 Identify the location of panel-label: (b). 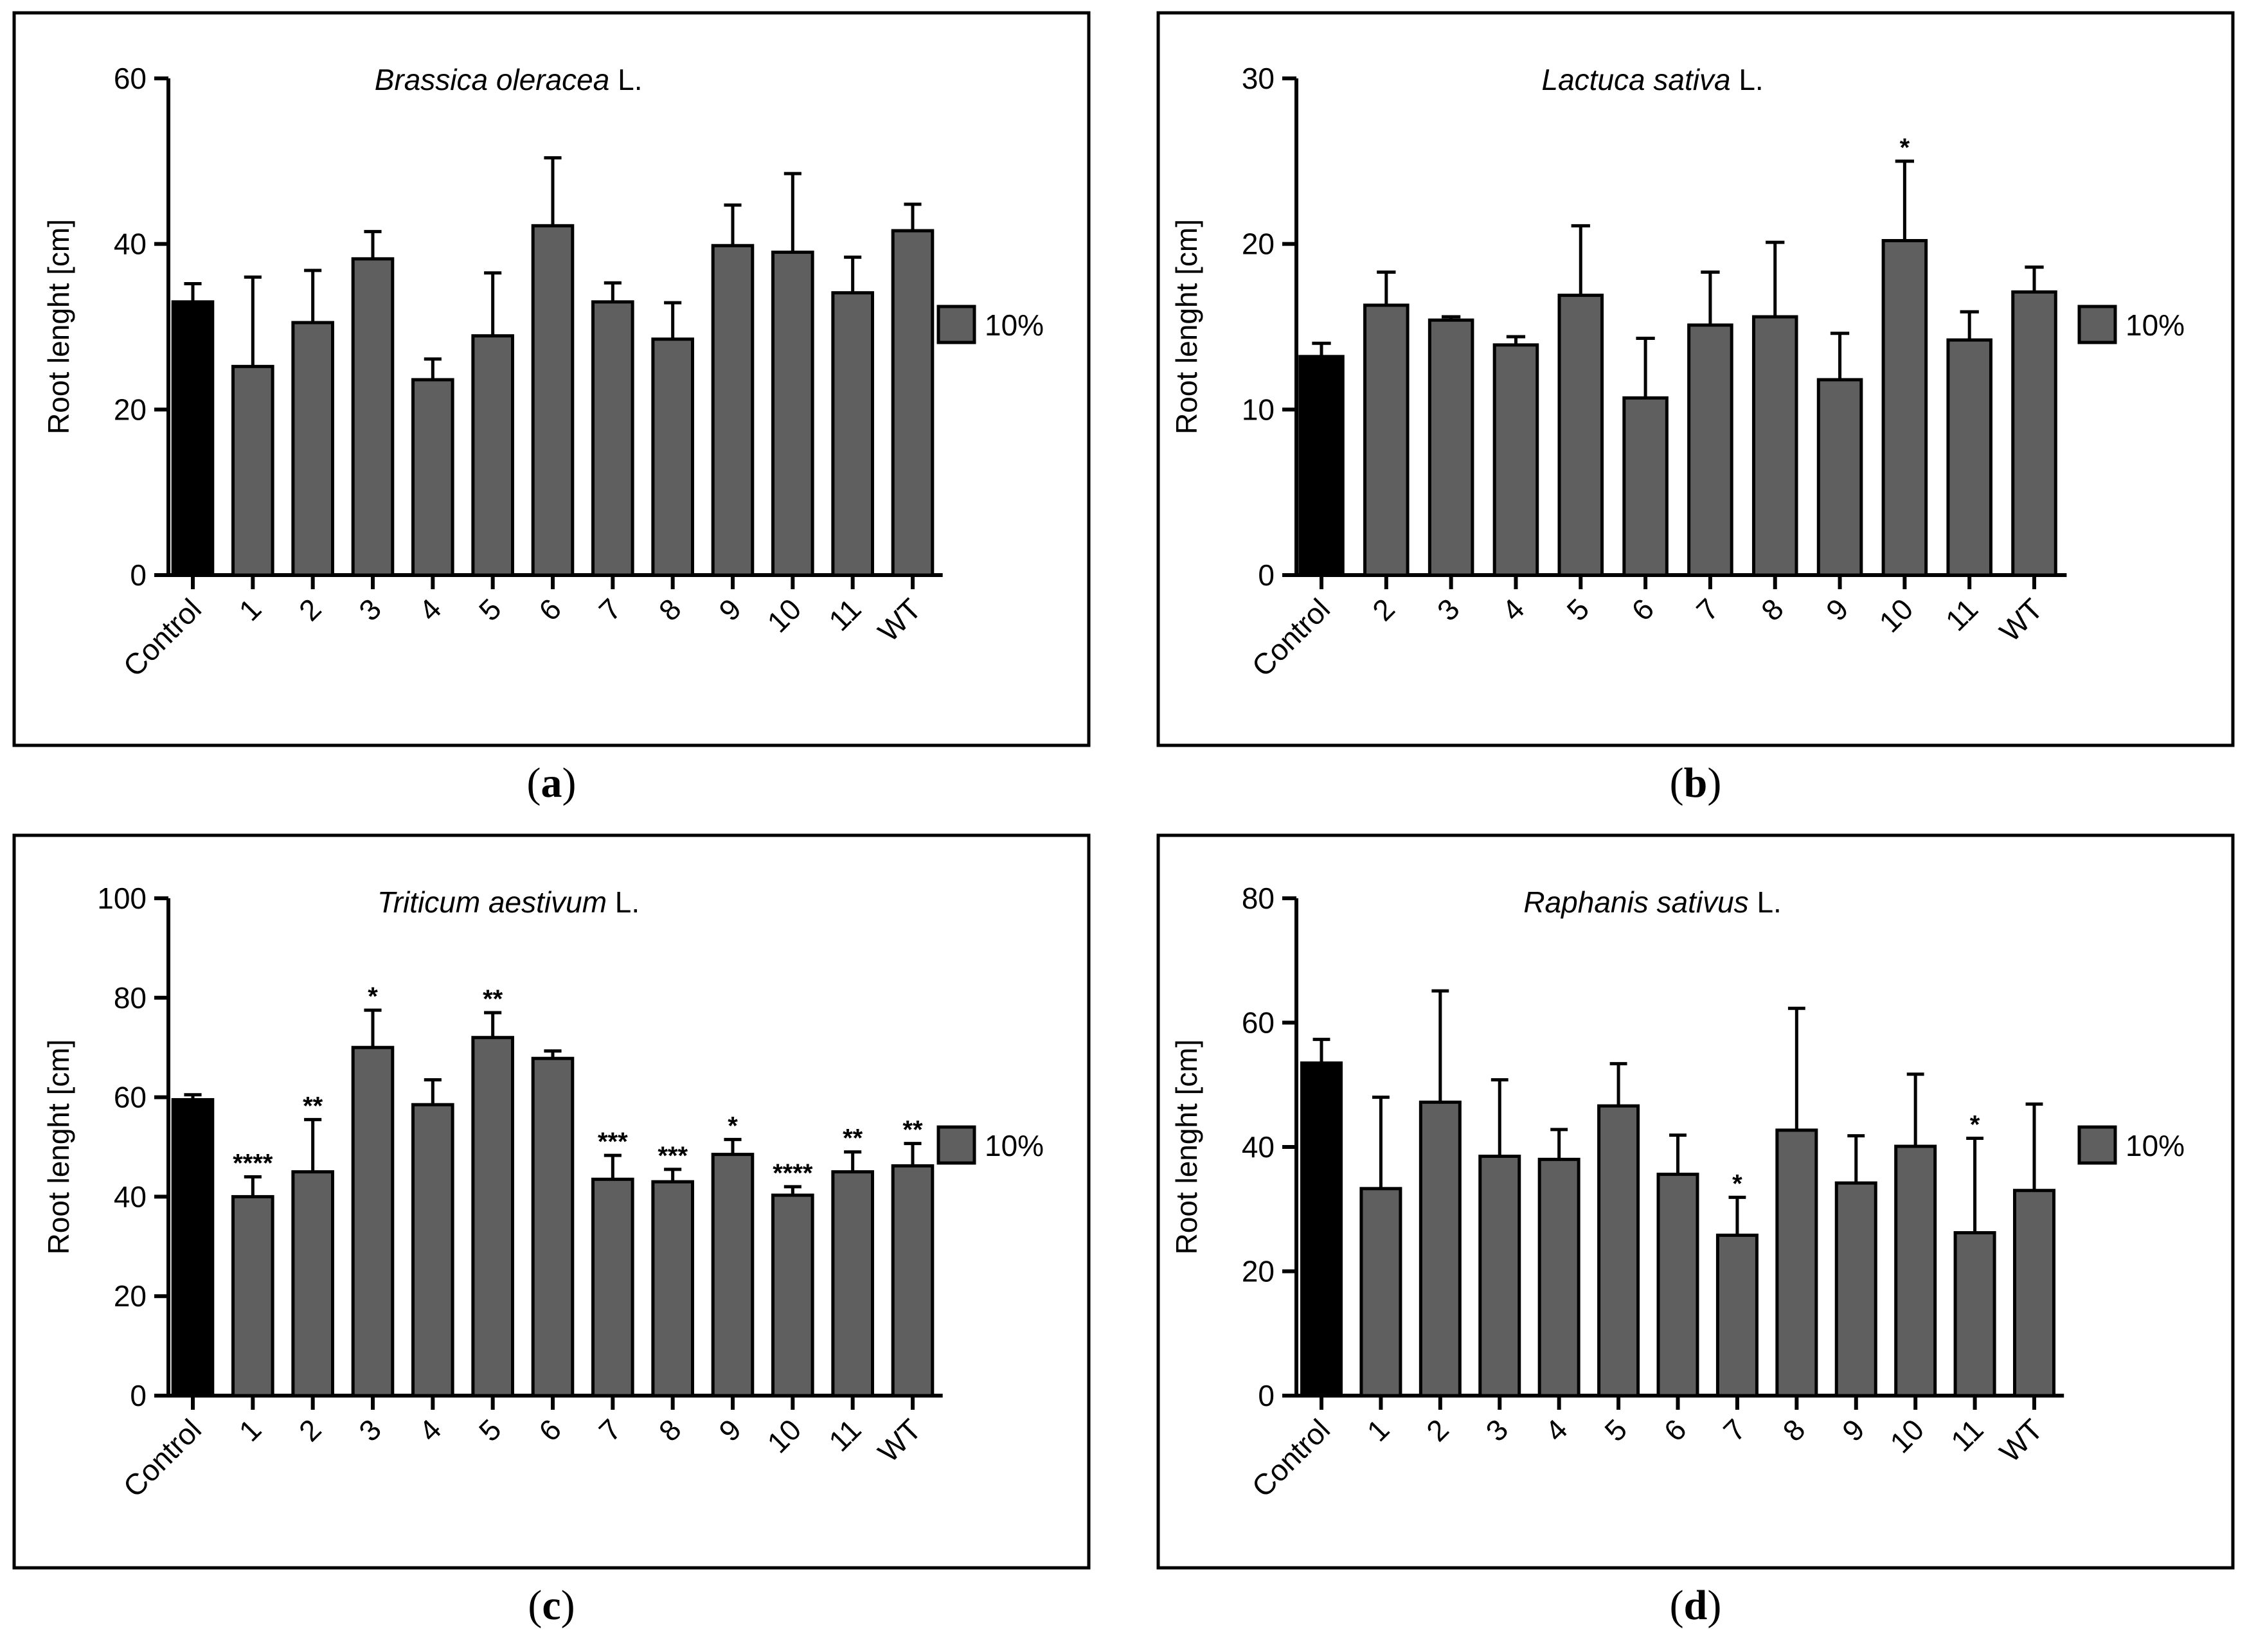
(1696, 782).